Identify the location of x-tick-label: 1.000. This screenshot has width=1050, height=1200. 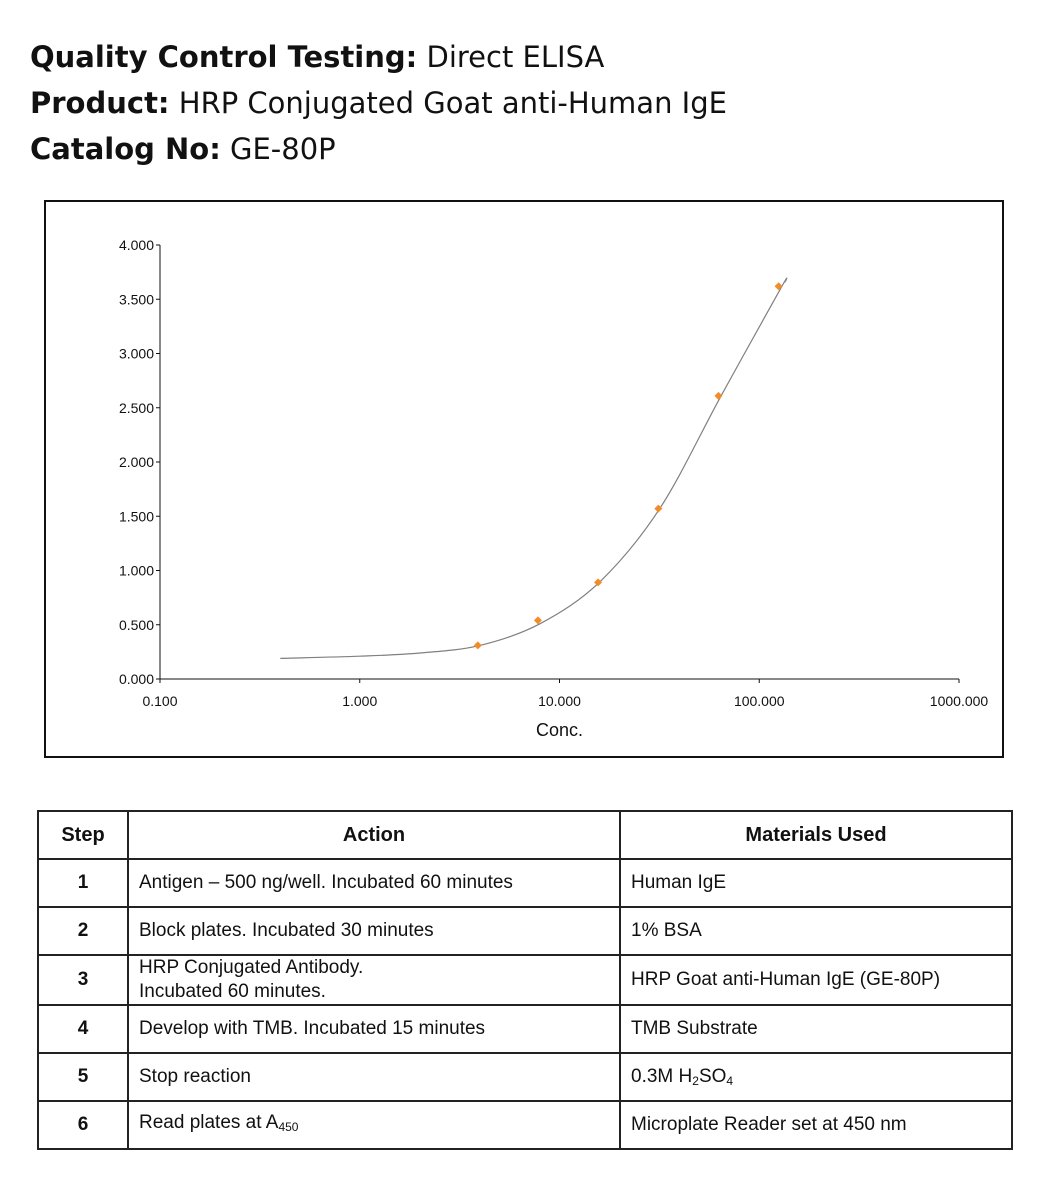
(359, 701).